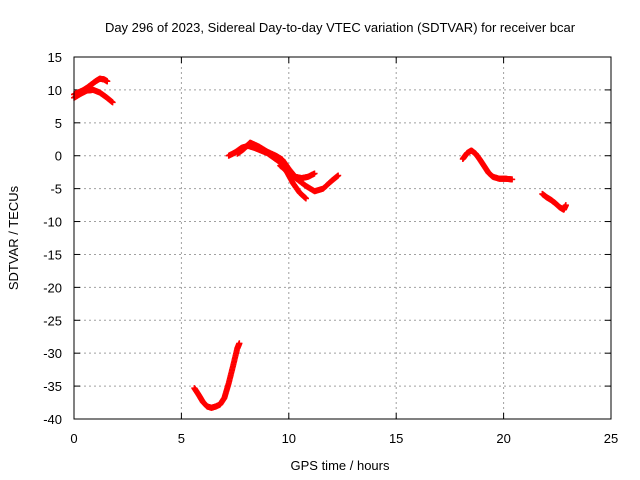 Image resolution: width=640 pixels, height=480 pixels. What do you see at coordinates (58, 123) in the screenshot?
I see `y-tick-label: 5` at bounding box center [58, 123].